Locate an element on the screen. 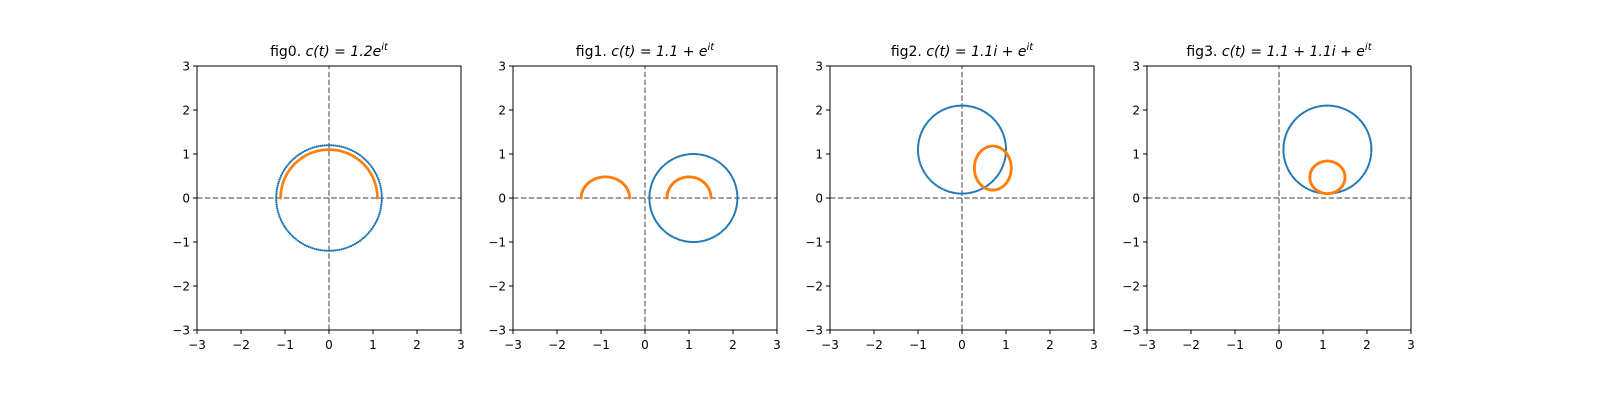  x-tick-label: 0 is located at coordinates (645, 345).